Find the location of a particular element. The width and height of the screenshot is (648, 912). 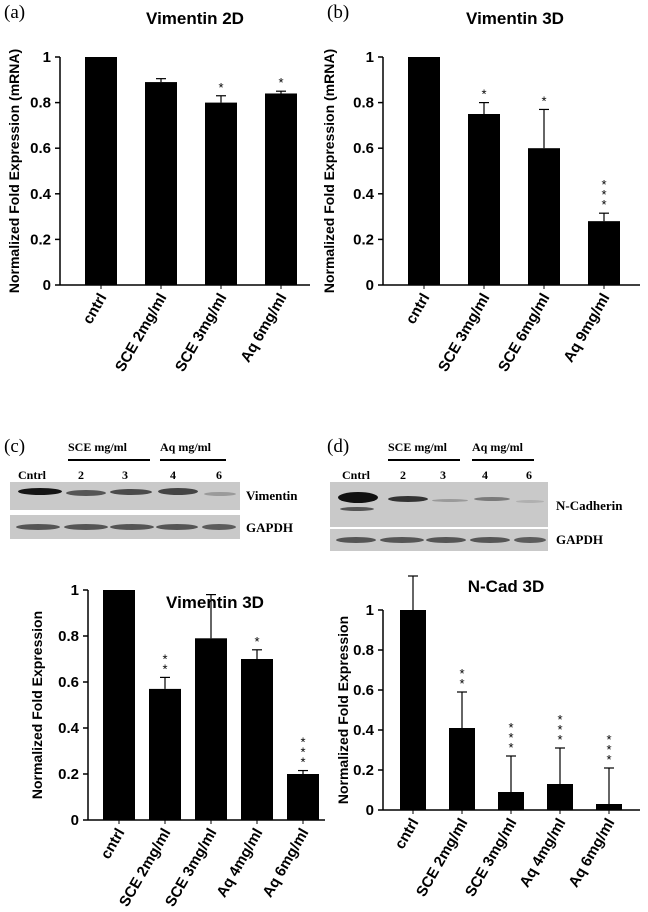

blot-d-lane-label: 3 is located at coordinates (443, 475).